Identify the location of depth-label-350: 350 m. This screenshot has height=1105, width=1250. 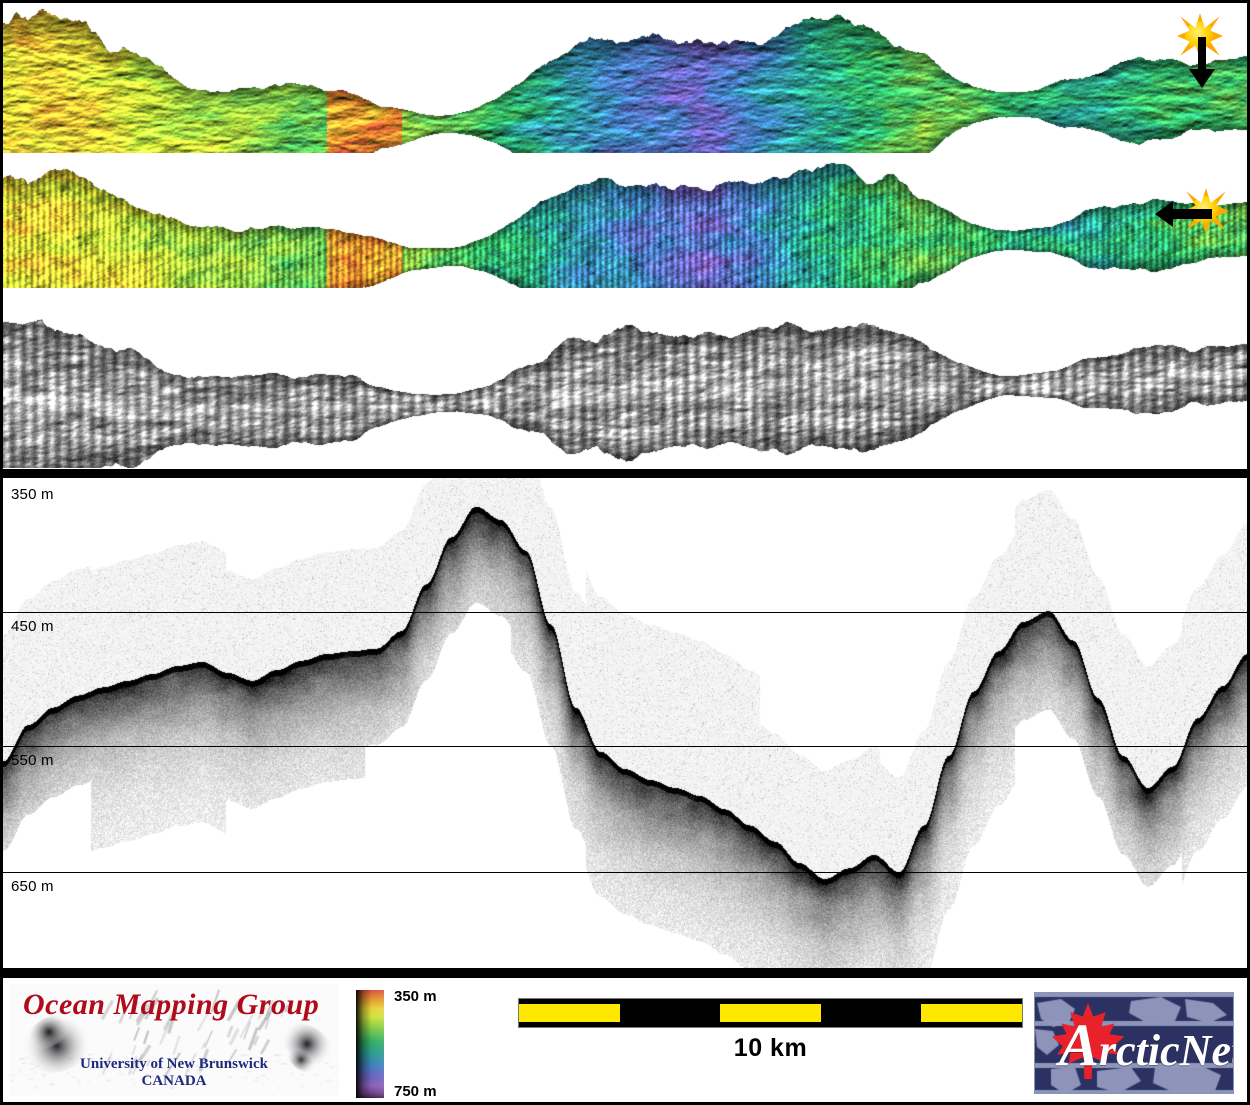
(32, 494).